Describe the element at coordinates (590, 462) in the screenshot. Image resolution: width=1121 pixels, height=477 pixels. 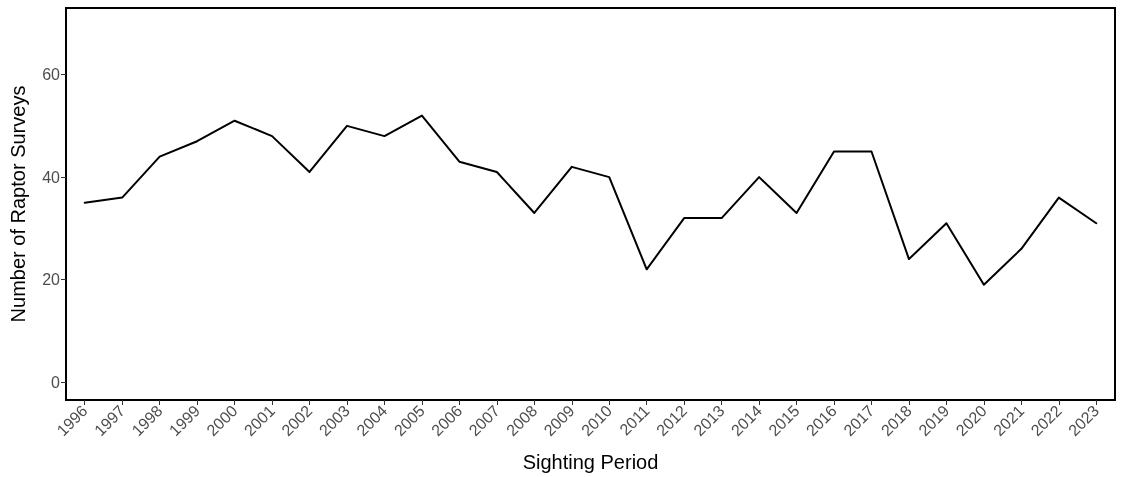
I see `x-axis-title: Sighting Period` at that location.